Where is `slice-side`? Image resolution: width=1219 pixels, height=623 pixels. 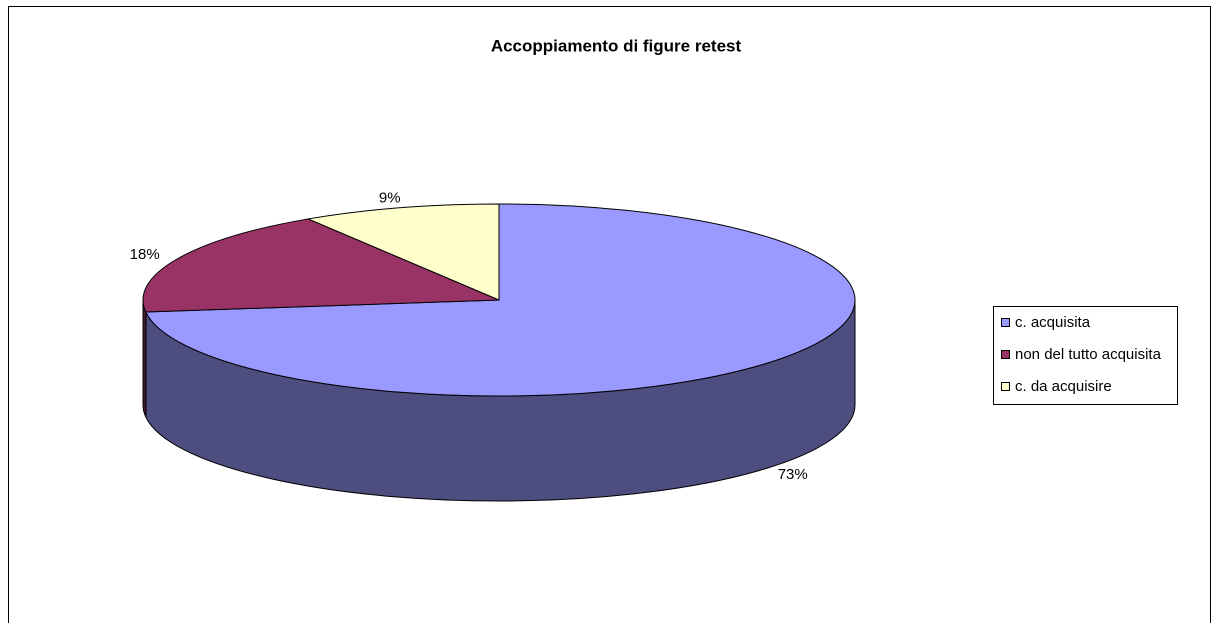
slice-side is located at coordinates (144, 358).